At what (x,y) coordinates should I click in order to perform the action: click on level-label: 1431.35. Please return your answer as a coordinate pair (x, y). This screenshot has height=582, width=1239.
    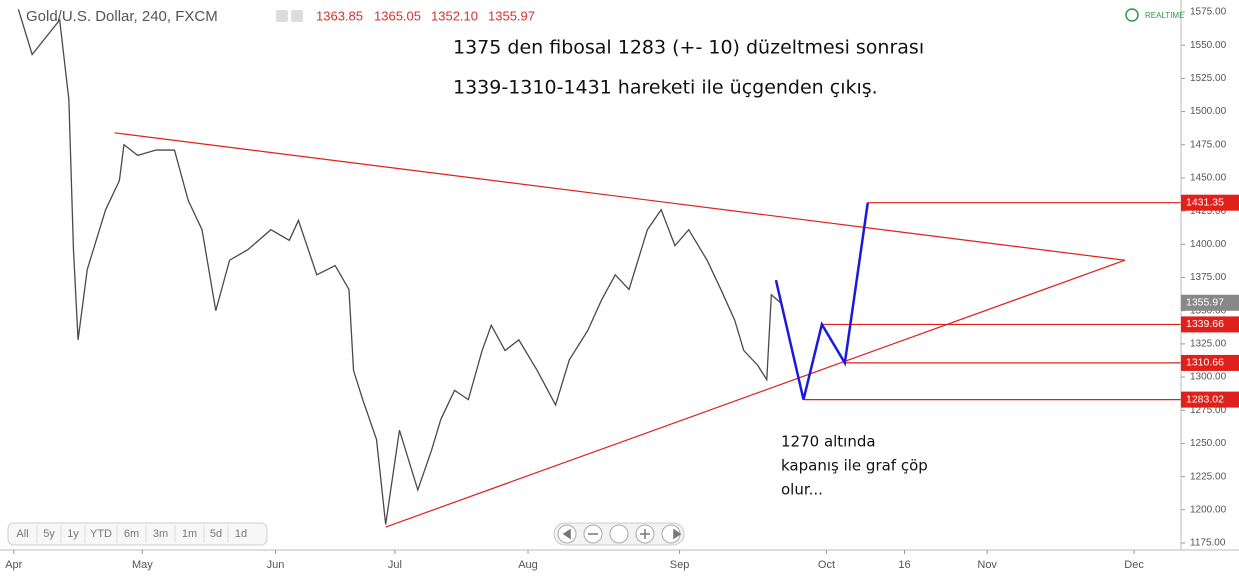
    Looking at the image, I should click on (1205, 202).